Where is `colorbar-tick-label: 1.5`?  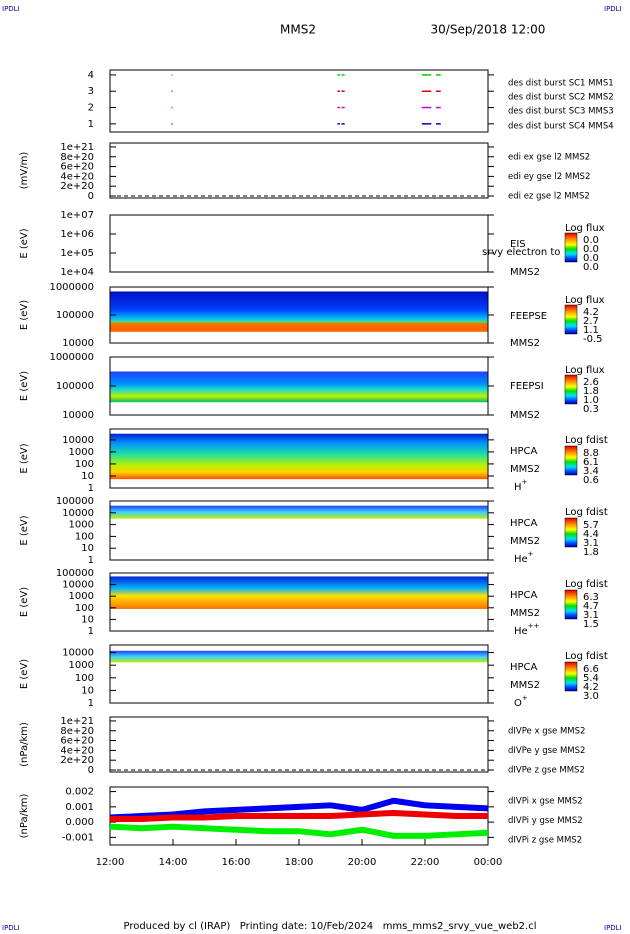
colorbar-tick-label: 1.5 is located at coordinates (591, 624).